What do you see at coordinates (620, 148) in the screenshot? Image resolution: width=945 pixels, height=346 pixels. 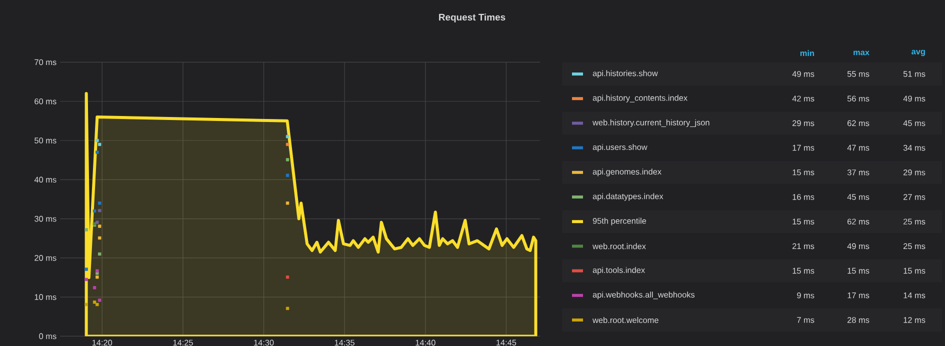 I see `legend-label: api.users.show` at bounding box center [620, 148].